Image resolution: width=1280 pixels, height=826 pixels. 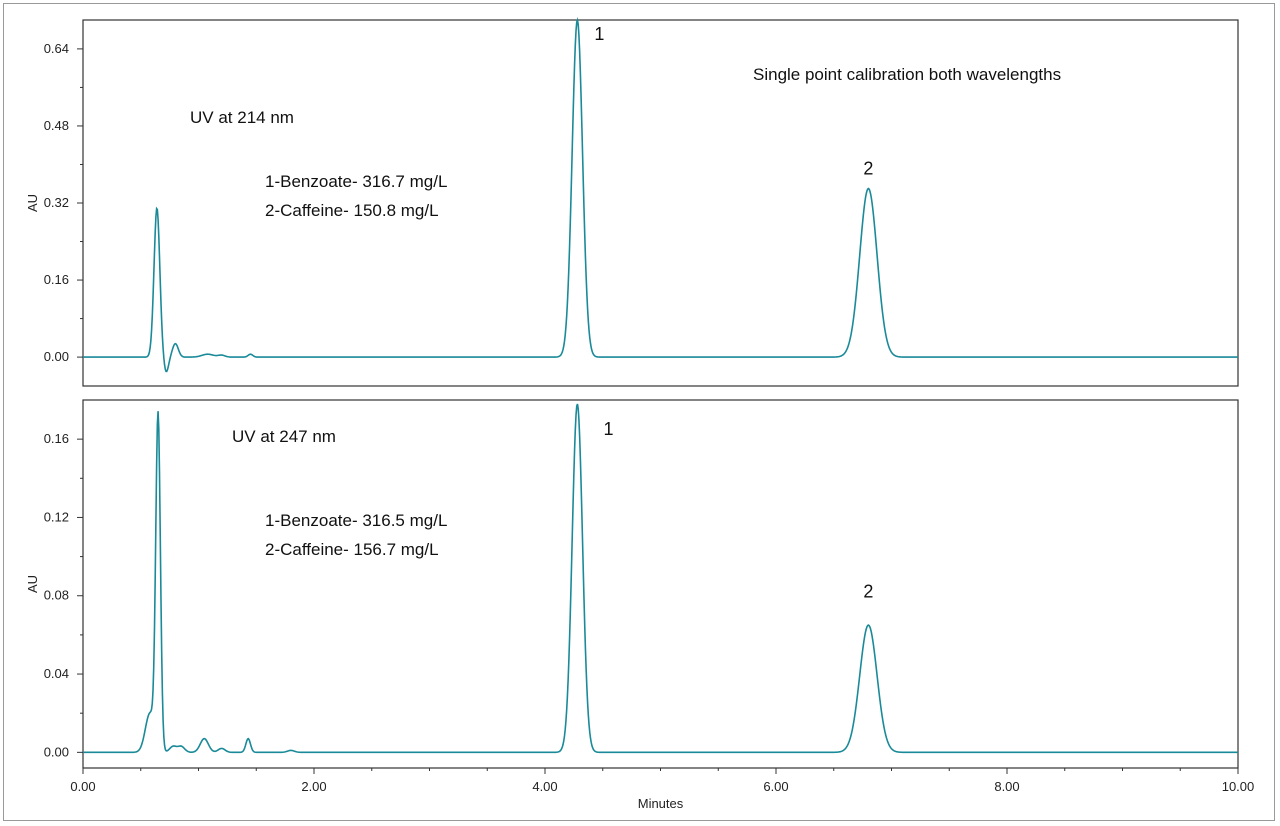 What do you see at coordinates (242, 117) in the screenshot?
I see `annotation-text: UV at 214 nm` at bounding box center [242, 117].